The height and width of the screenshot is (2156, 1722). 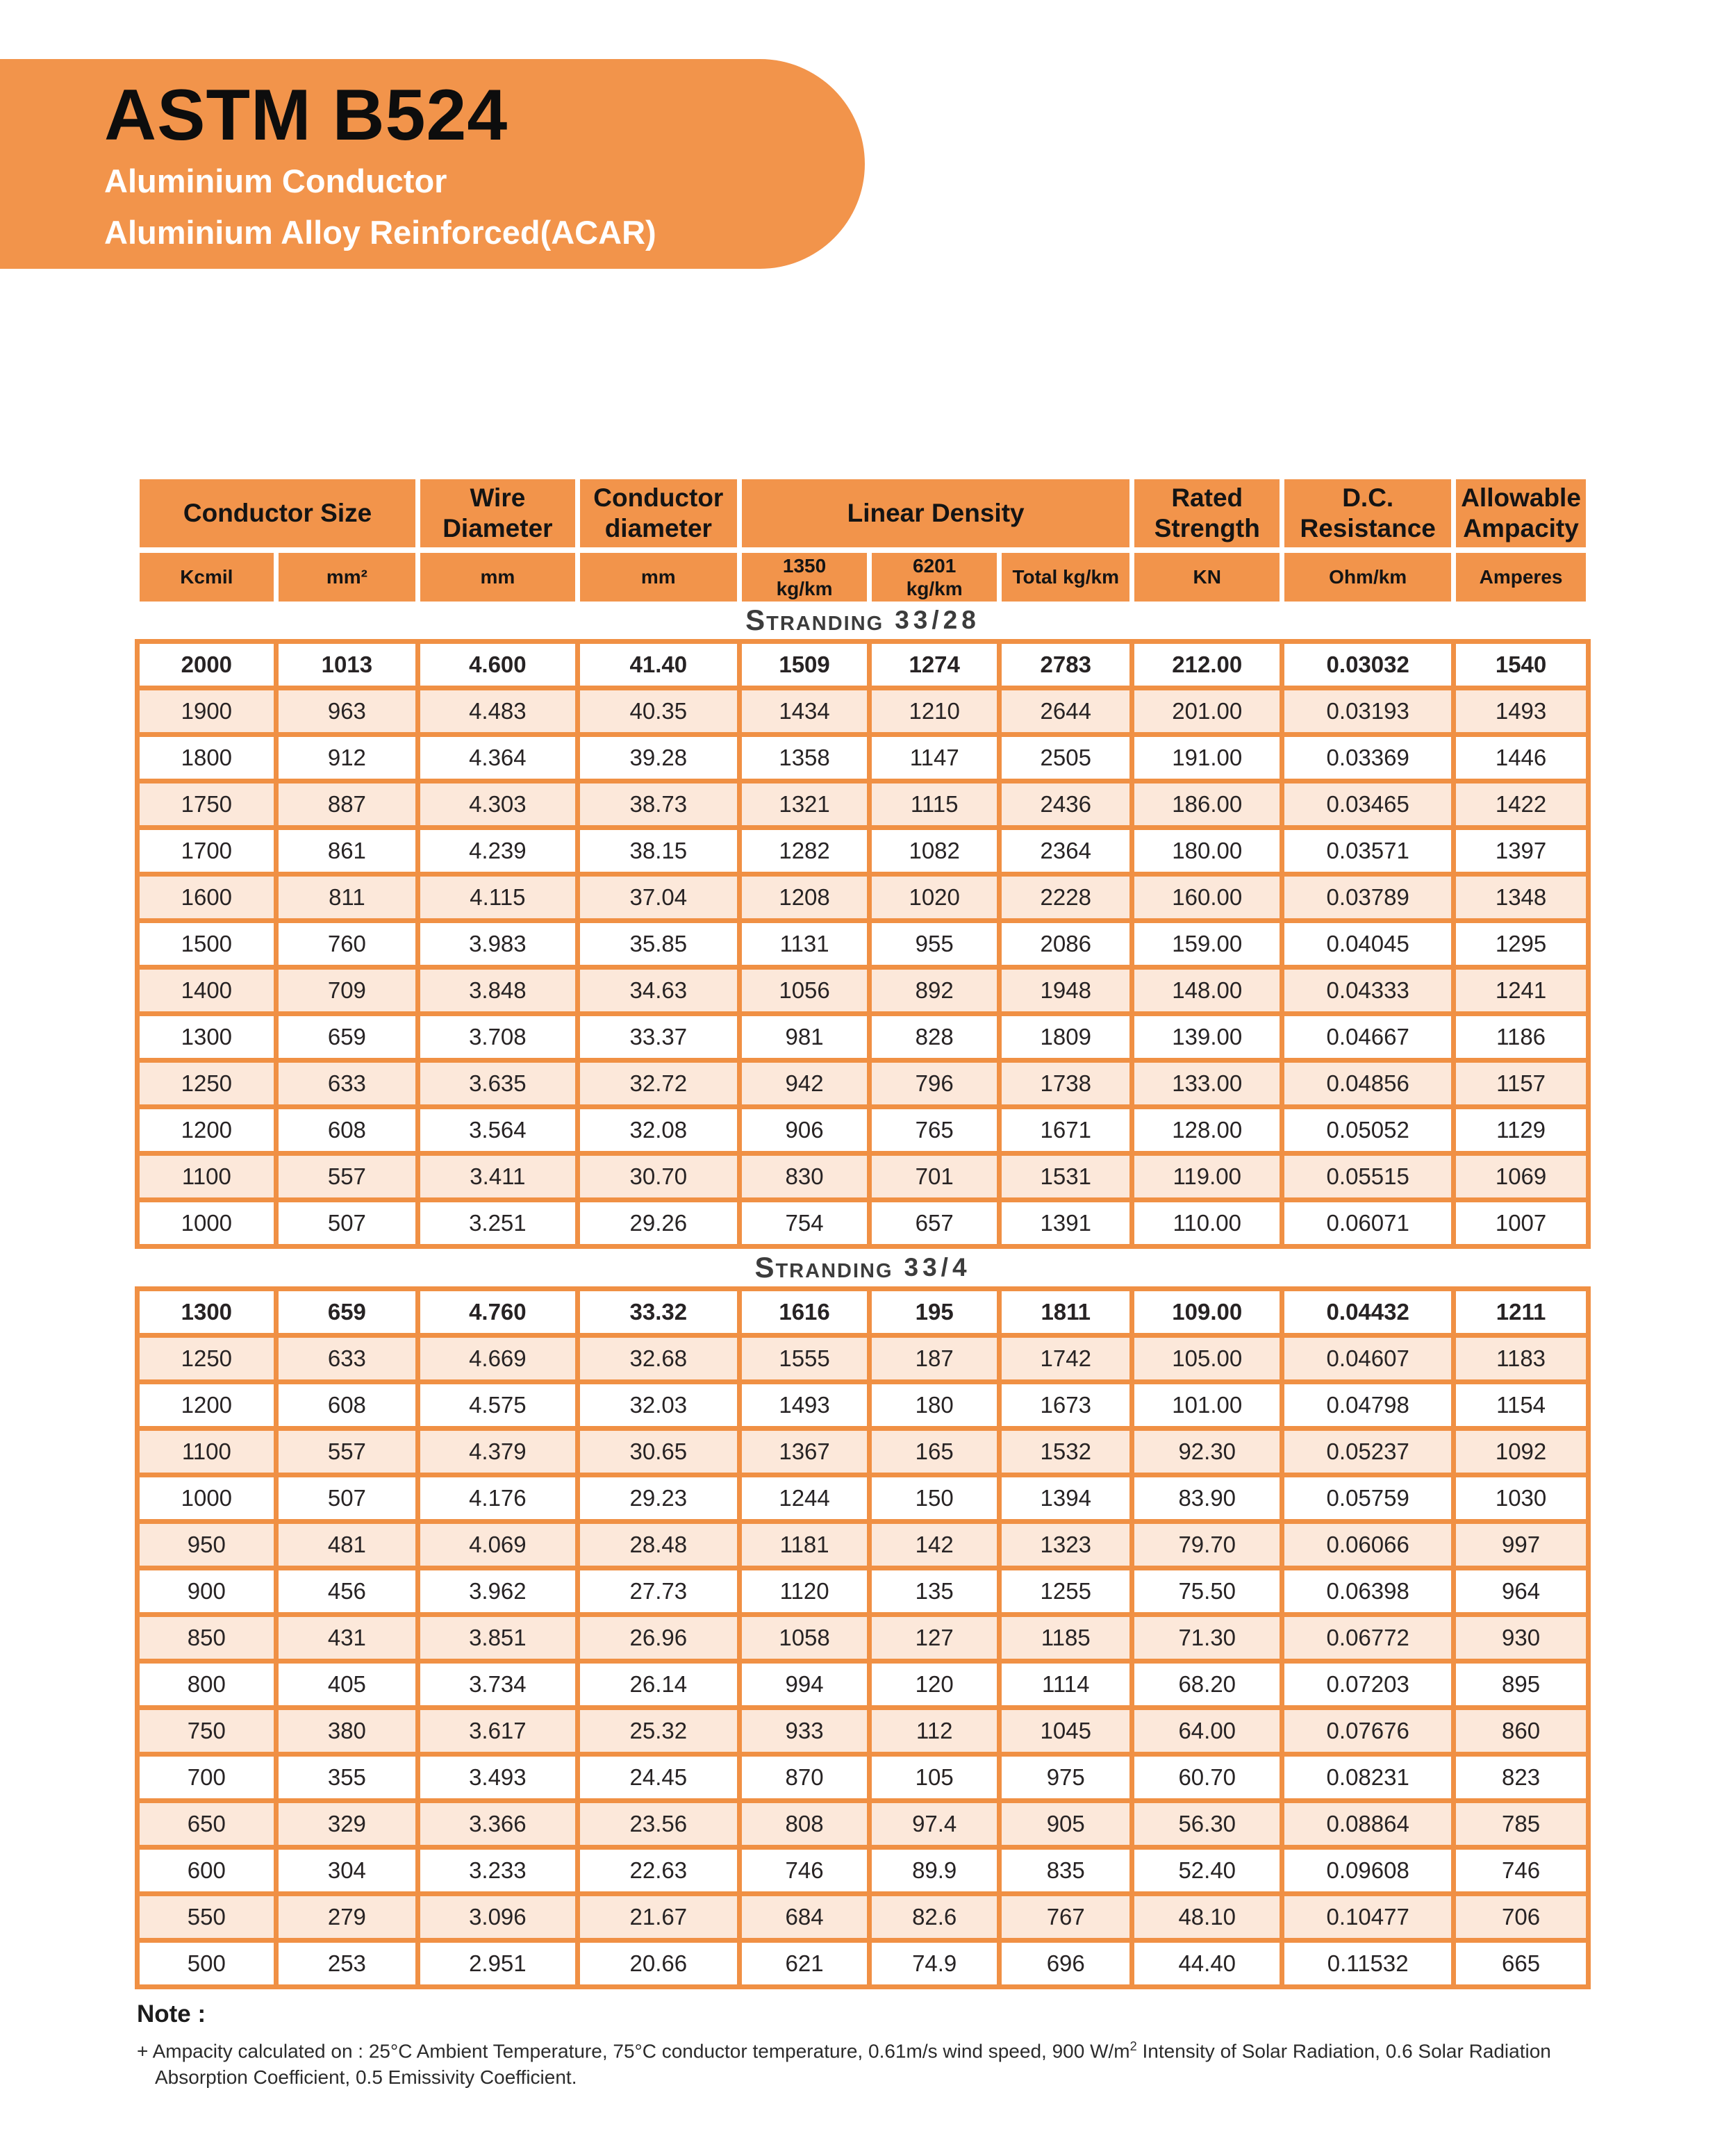 I want to click on document-subtitle-line2: Aluminium Alloy Reinforced(ACAR), so click(x=380, y=232).